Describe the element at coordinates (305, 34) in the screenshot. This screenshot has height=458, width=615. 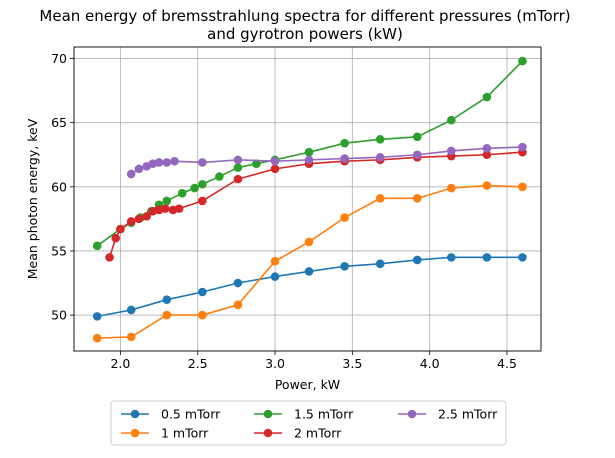
I see `chart-title-line2: and gyrotron powers (kW)` at that location.